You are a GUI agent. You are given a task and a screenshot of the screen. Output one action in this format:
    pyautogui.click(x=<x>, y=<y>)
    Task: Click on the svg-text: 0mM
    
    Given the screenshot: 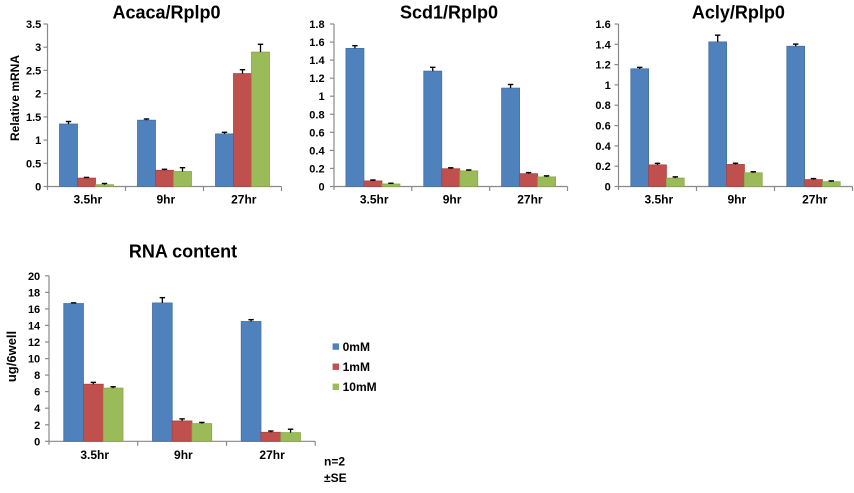 What is the action you would take?
    pyautogui.click(x=356, y=347)
    